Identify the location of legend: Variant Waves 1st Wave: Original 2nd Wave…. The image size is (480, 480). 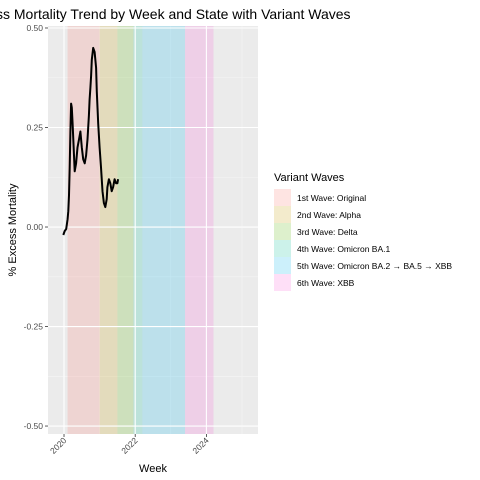
(363, 231).